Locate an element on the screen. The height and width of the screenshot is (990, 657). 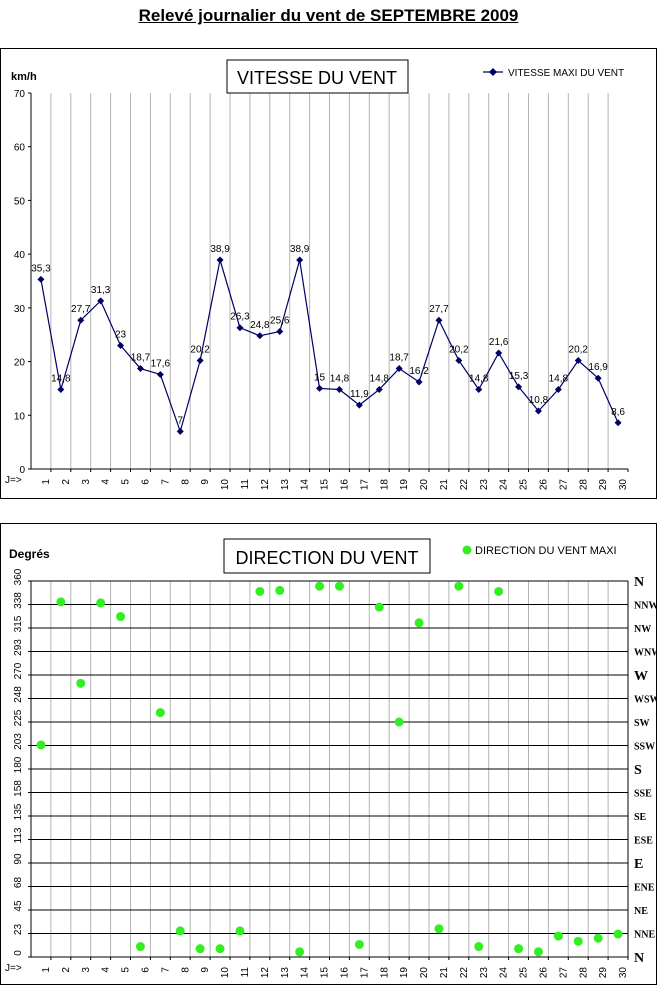
y-tick-label: 50 is located at coordinates (20, 201).